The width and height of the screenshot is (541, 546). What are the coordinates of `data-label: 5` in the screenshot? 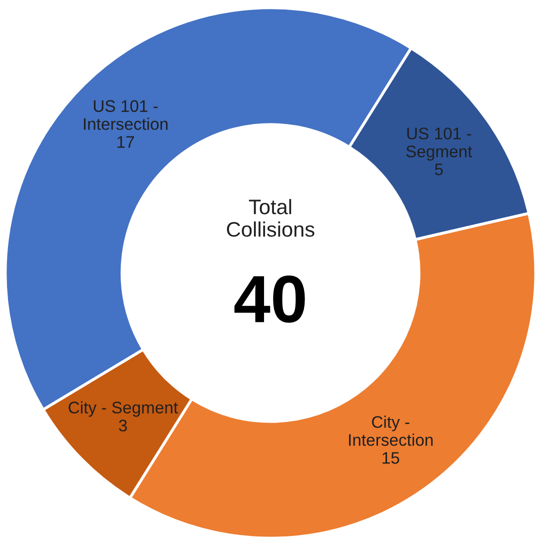 It's located at (438, 170).